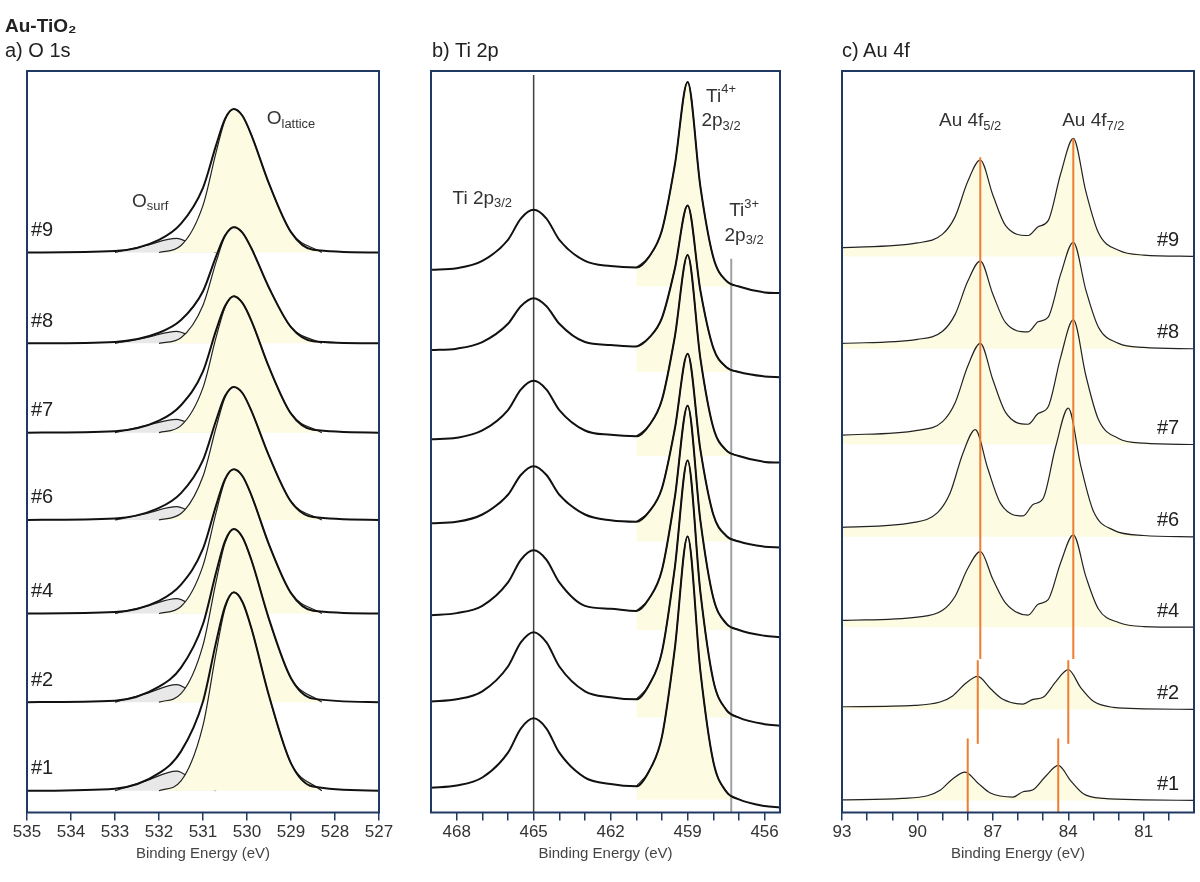 The width and height of the screenshot is (1200, 882). I want to click on x-tick-label: 456, so click(764, 832).